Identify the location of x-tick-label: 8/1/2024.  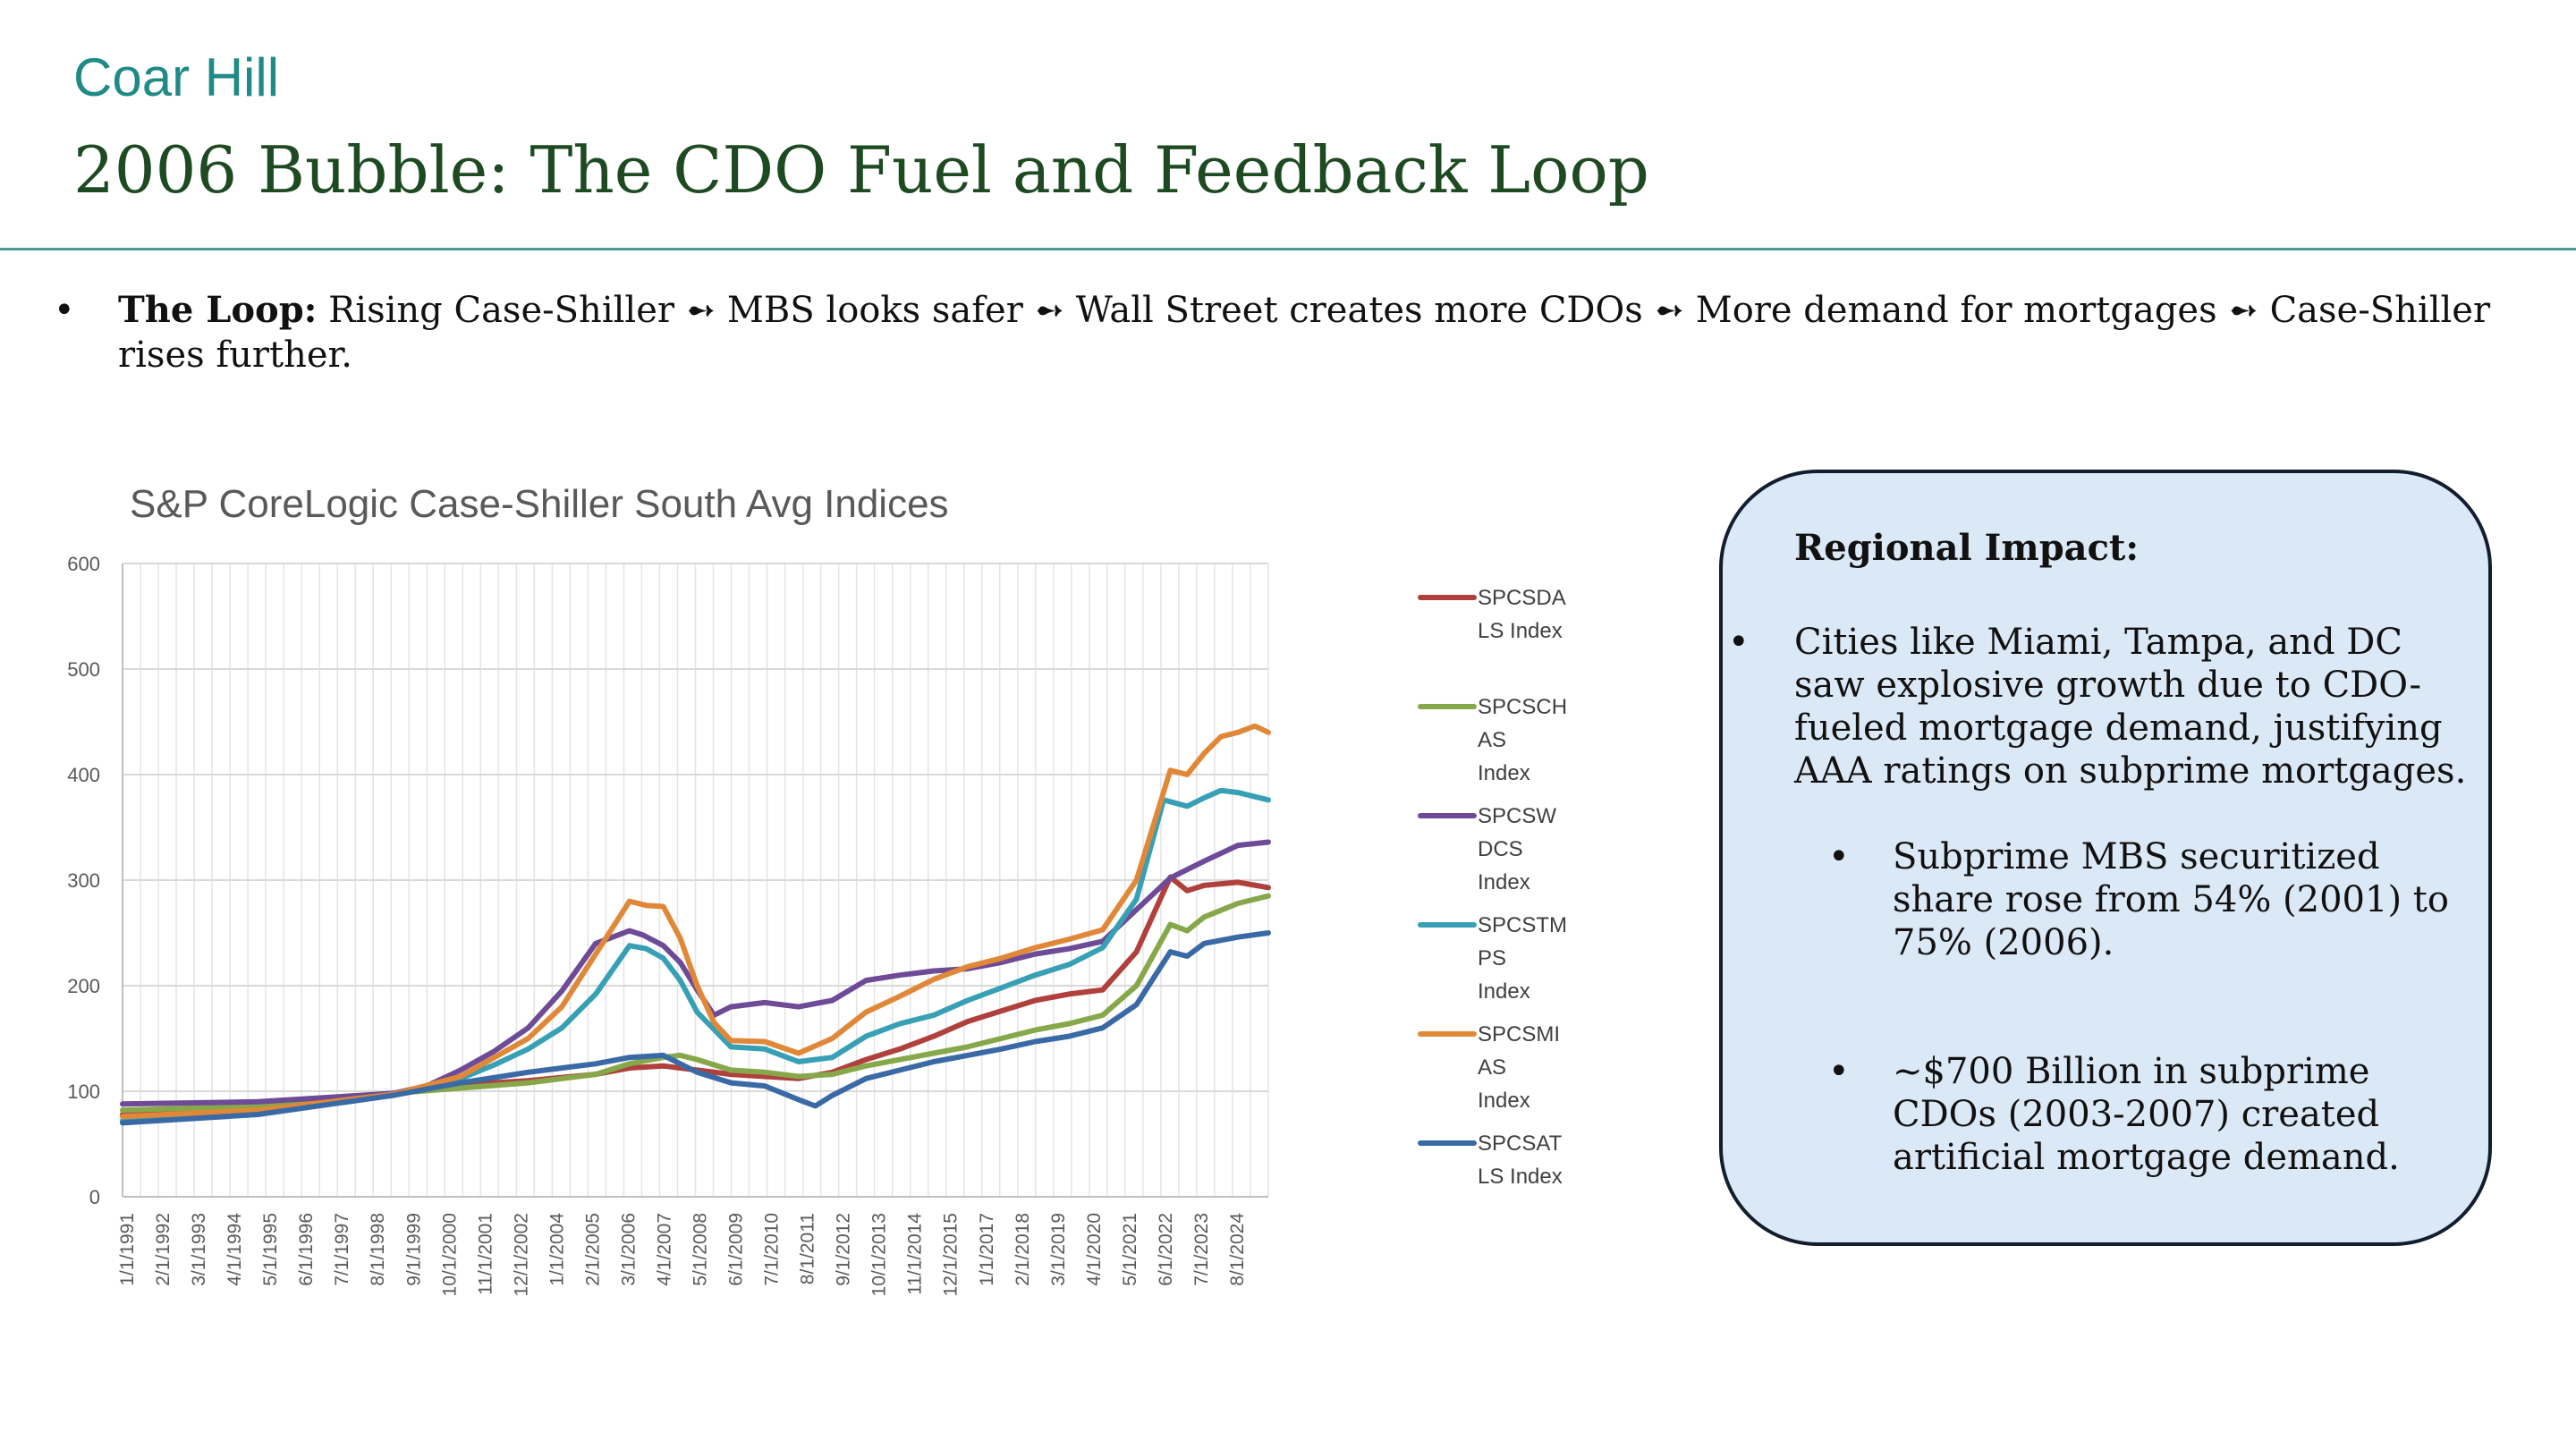
(1237, 1249).